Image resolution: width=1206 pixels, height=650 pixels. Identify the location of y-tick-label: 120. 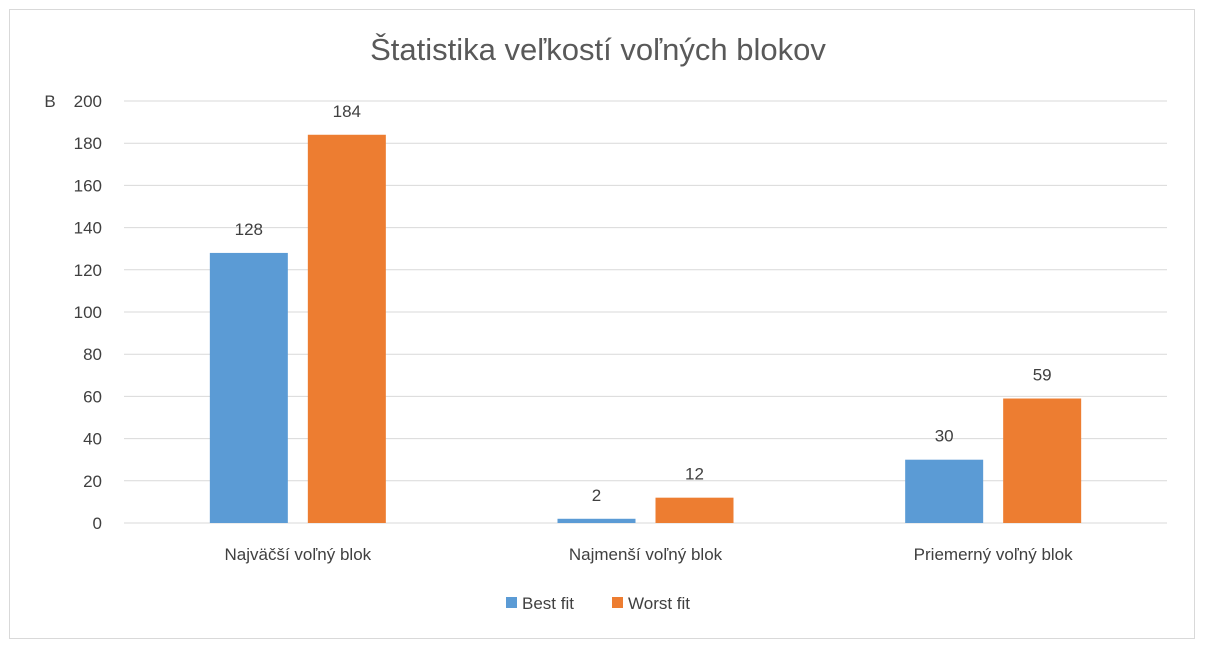
(88, 270).